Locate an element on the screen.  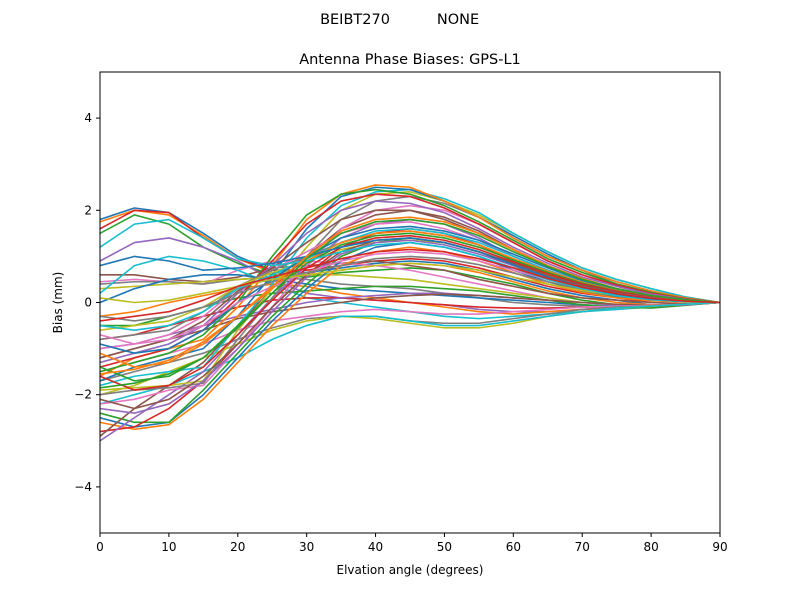
y-axis-ticks: −4 −2 0 2 4 is located at coordinates (87, 302).